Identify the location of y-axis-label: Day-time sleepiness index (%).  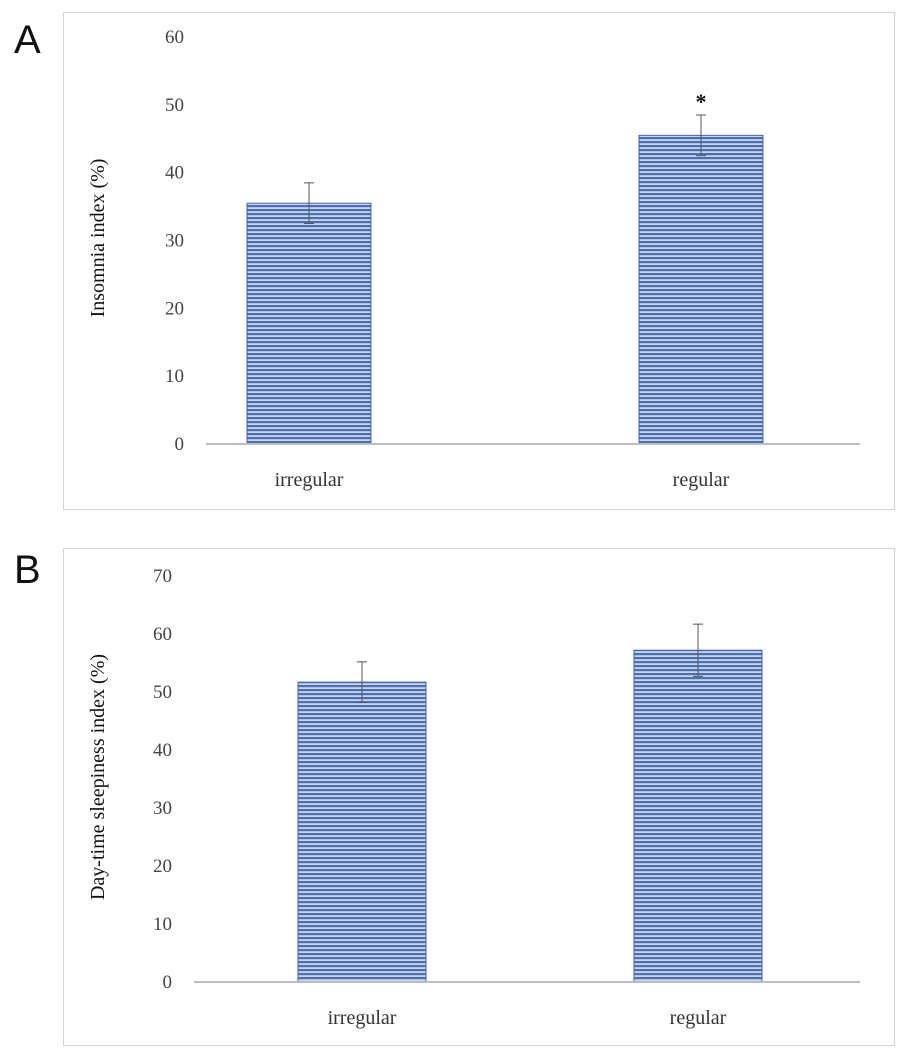
(98, 777).